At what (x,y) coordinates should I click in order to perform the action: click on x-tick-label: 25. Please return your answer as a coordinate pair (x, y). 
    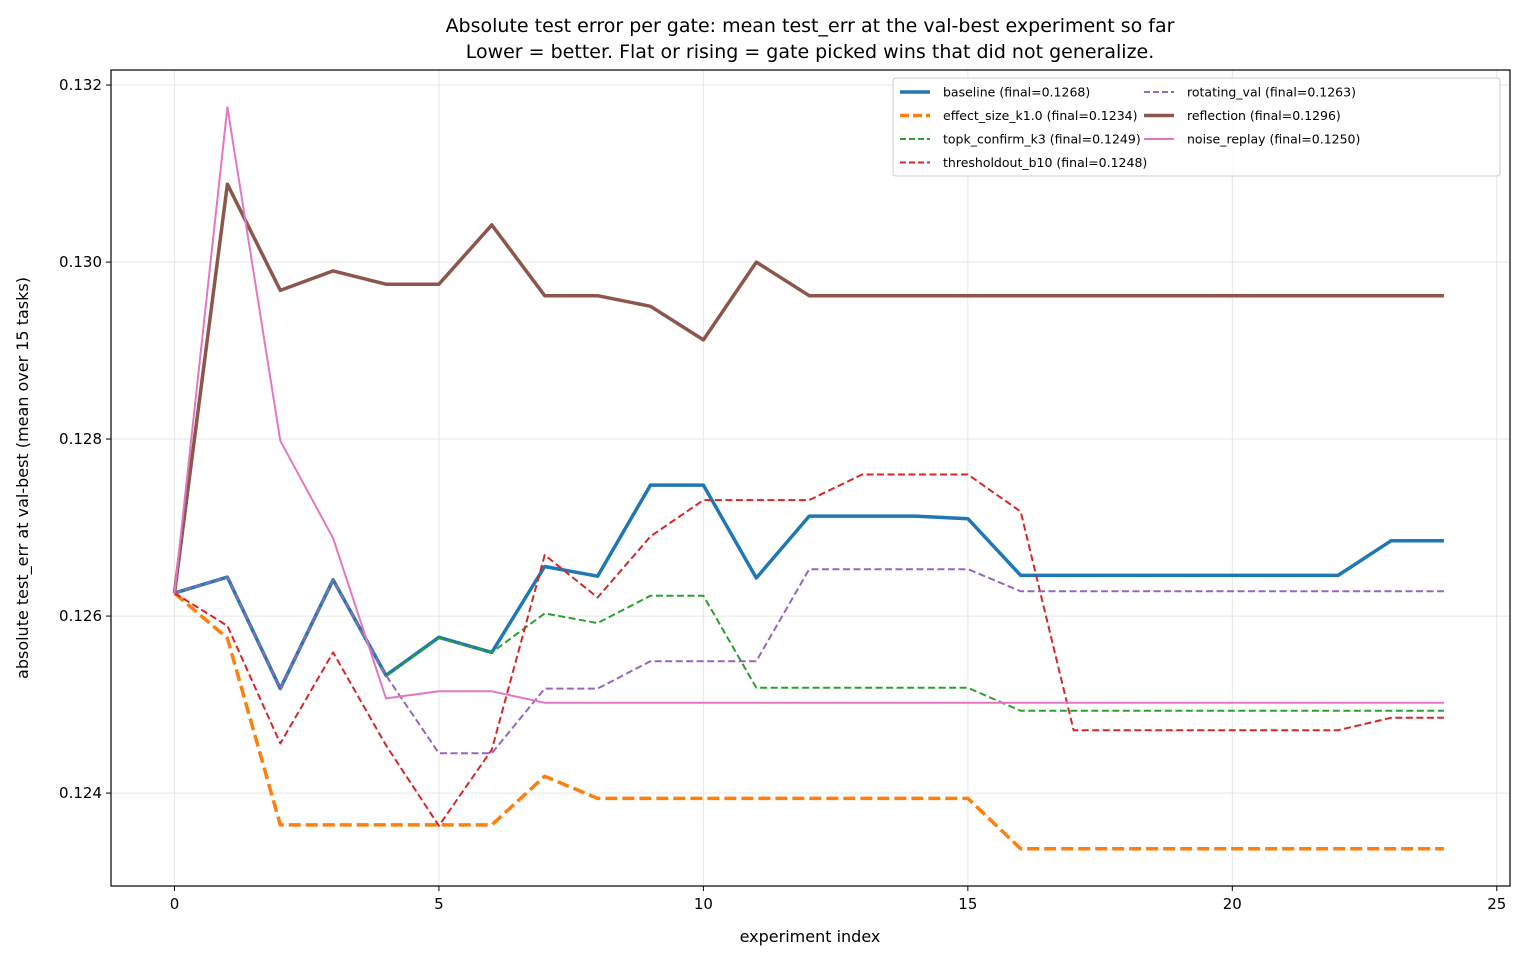
    Looking at the image, I should click on (1496, 904).